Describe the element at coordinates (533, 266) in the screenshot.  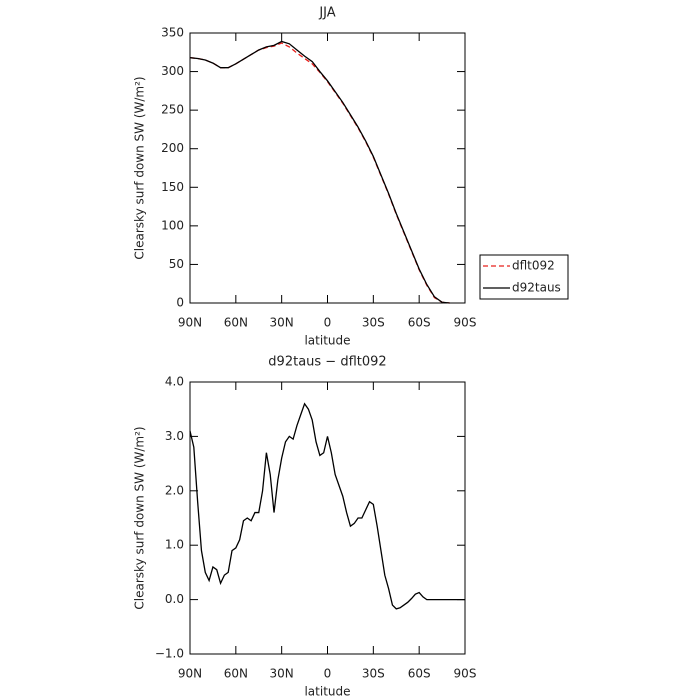
I see `legend-label: dflt092` at that location.